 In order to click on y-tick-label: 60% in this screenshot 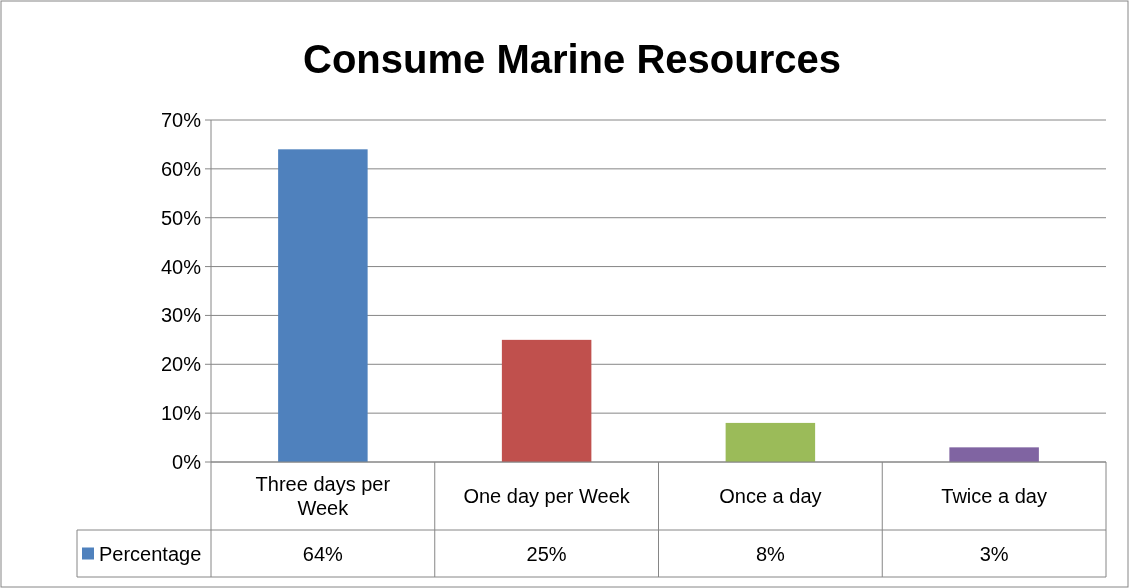, I will do `click(181, 168)`.